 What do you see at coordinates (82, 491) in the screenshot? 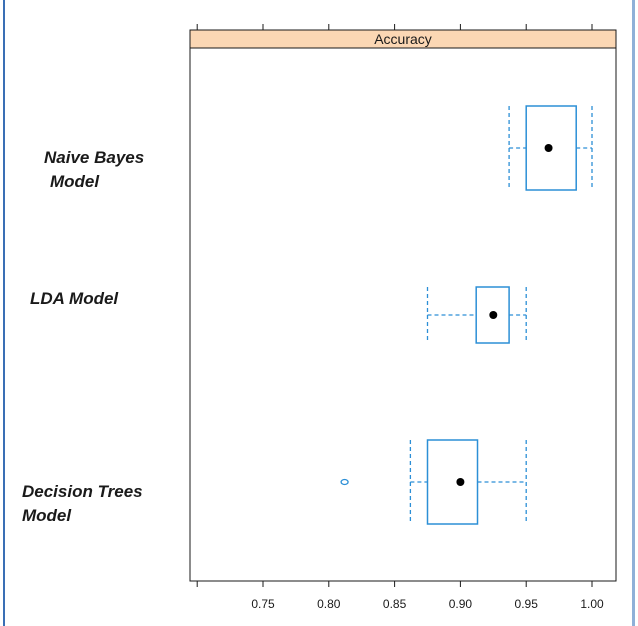
I see `category-label-line: Decision Trees` at bounding box center [82, 491].